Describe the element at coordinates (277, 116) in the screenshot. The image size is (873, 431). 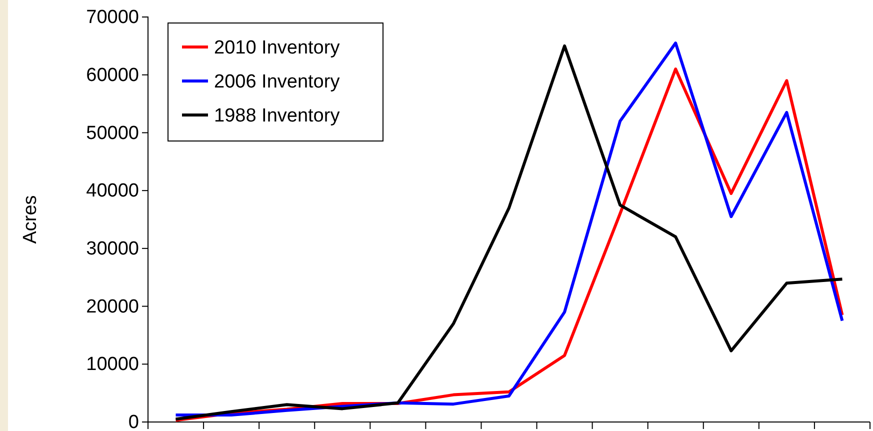
I see `legend-label: 1988 Inventory` at that location.